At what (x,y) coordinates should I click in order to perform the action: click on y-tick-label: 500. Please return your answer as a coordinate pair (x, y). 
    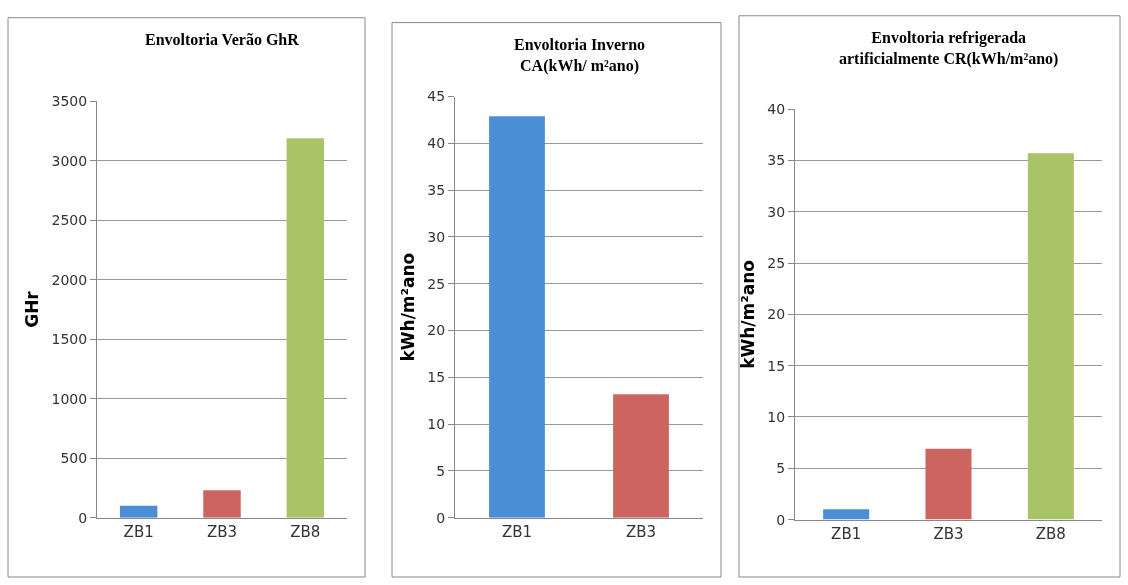
    Looking at the image, I should click on (74, 458).